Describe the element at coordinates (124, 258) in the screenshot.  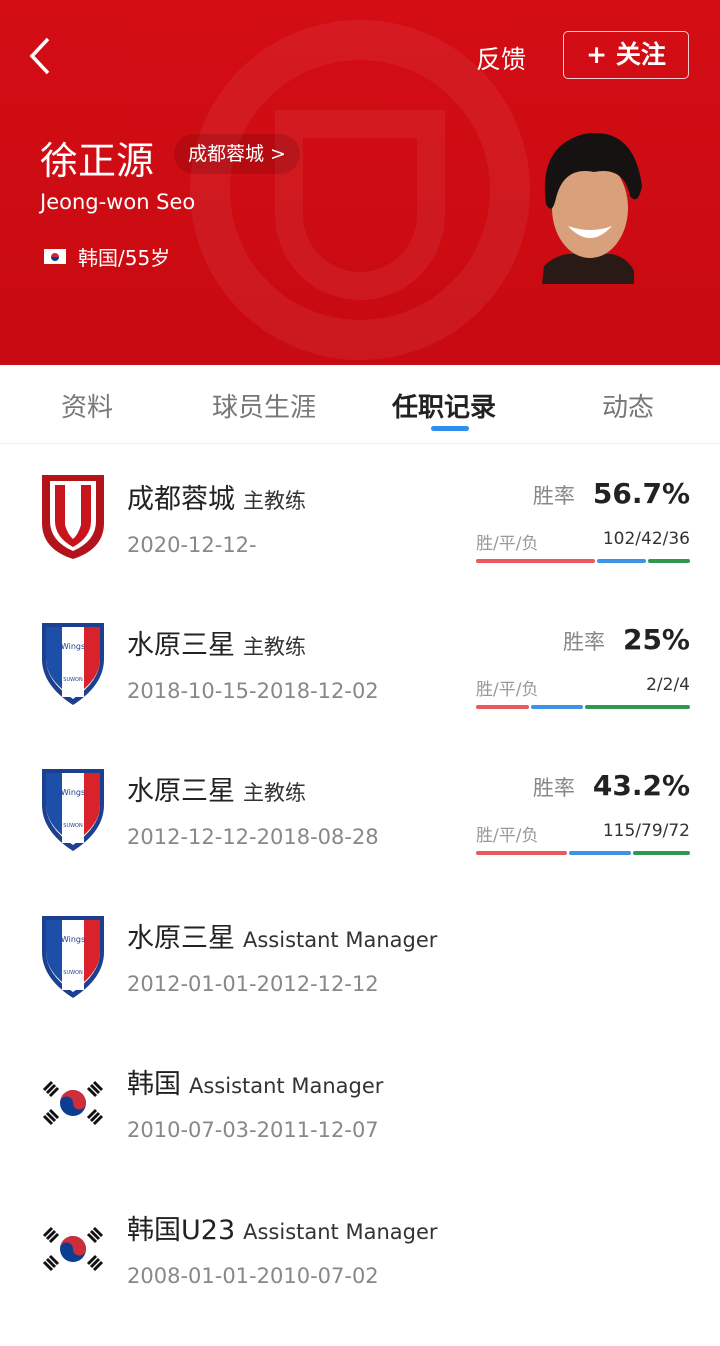
I see `nationality-text: 韩国/55岁` at that location.